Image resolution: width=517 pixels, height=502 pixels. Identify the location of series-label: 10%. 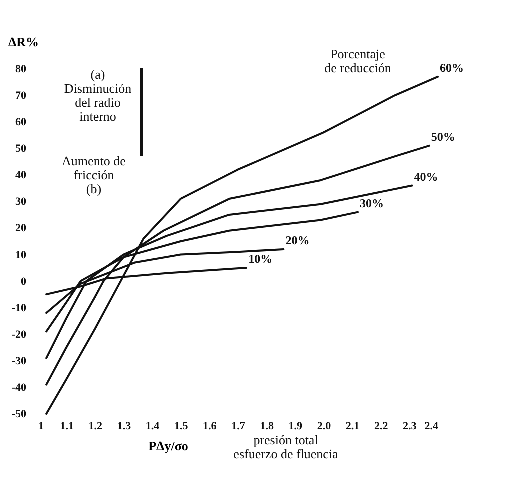
(260, 259).